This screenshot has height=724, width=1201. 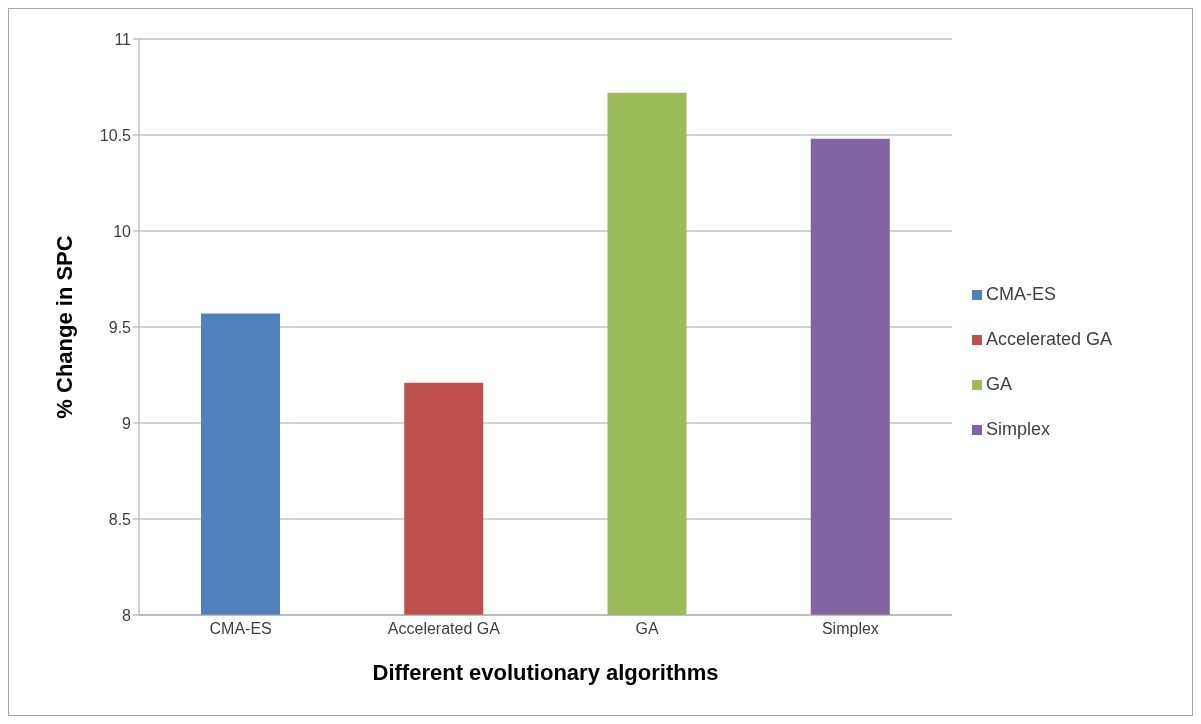 What do you see at coordinates (122, 231) in the screenshot?
I see `y-tick-label: 10` at bounding box center [122, 231].